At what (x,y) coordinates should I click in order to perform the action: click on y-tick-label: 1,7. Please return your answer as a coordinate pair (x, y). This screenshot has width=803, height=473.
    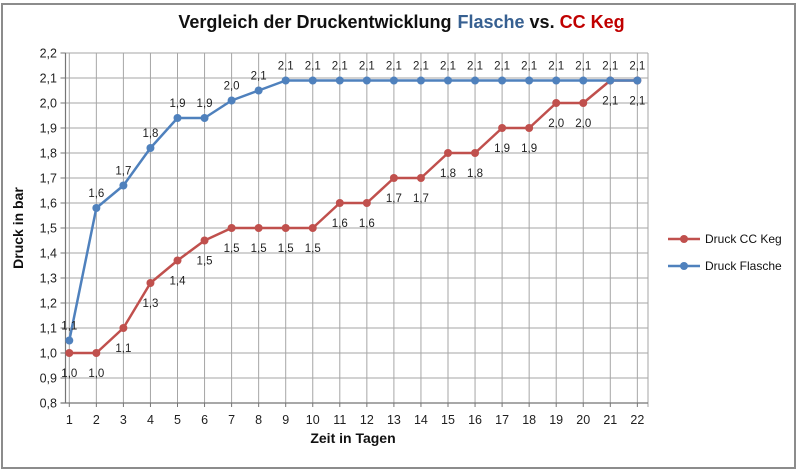
    Looking at the image, I should click on (48, 179).